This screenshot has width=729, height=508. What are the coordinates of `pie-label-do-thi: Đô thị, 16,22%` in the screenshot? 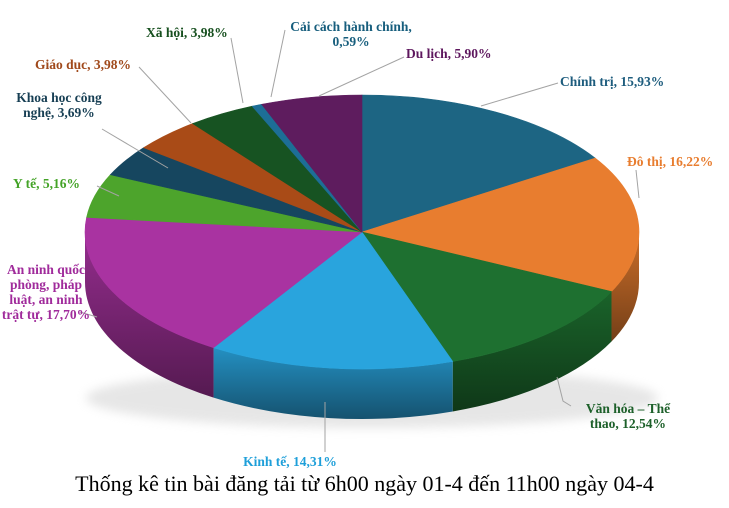 It's located at (670, 161).